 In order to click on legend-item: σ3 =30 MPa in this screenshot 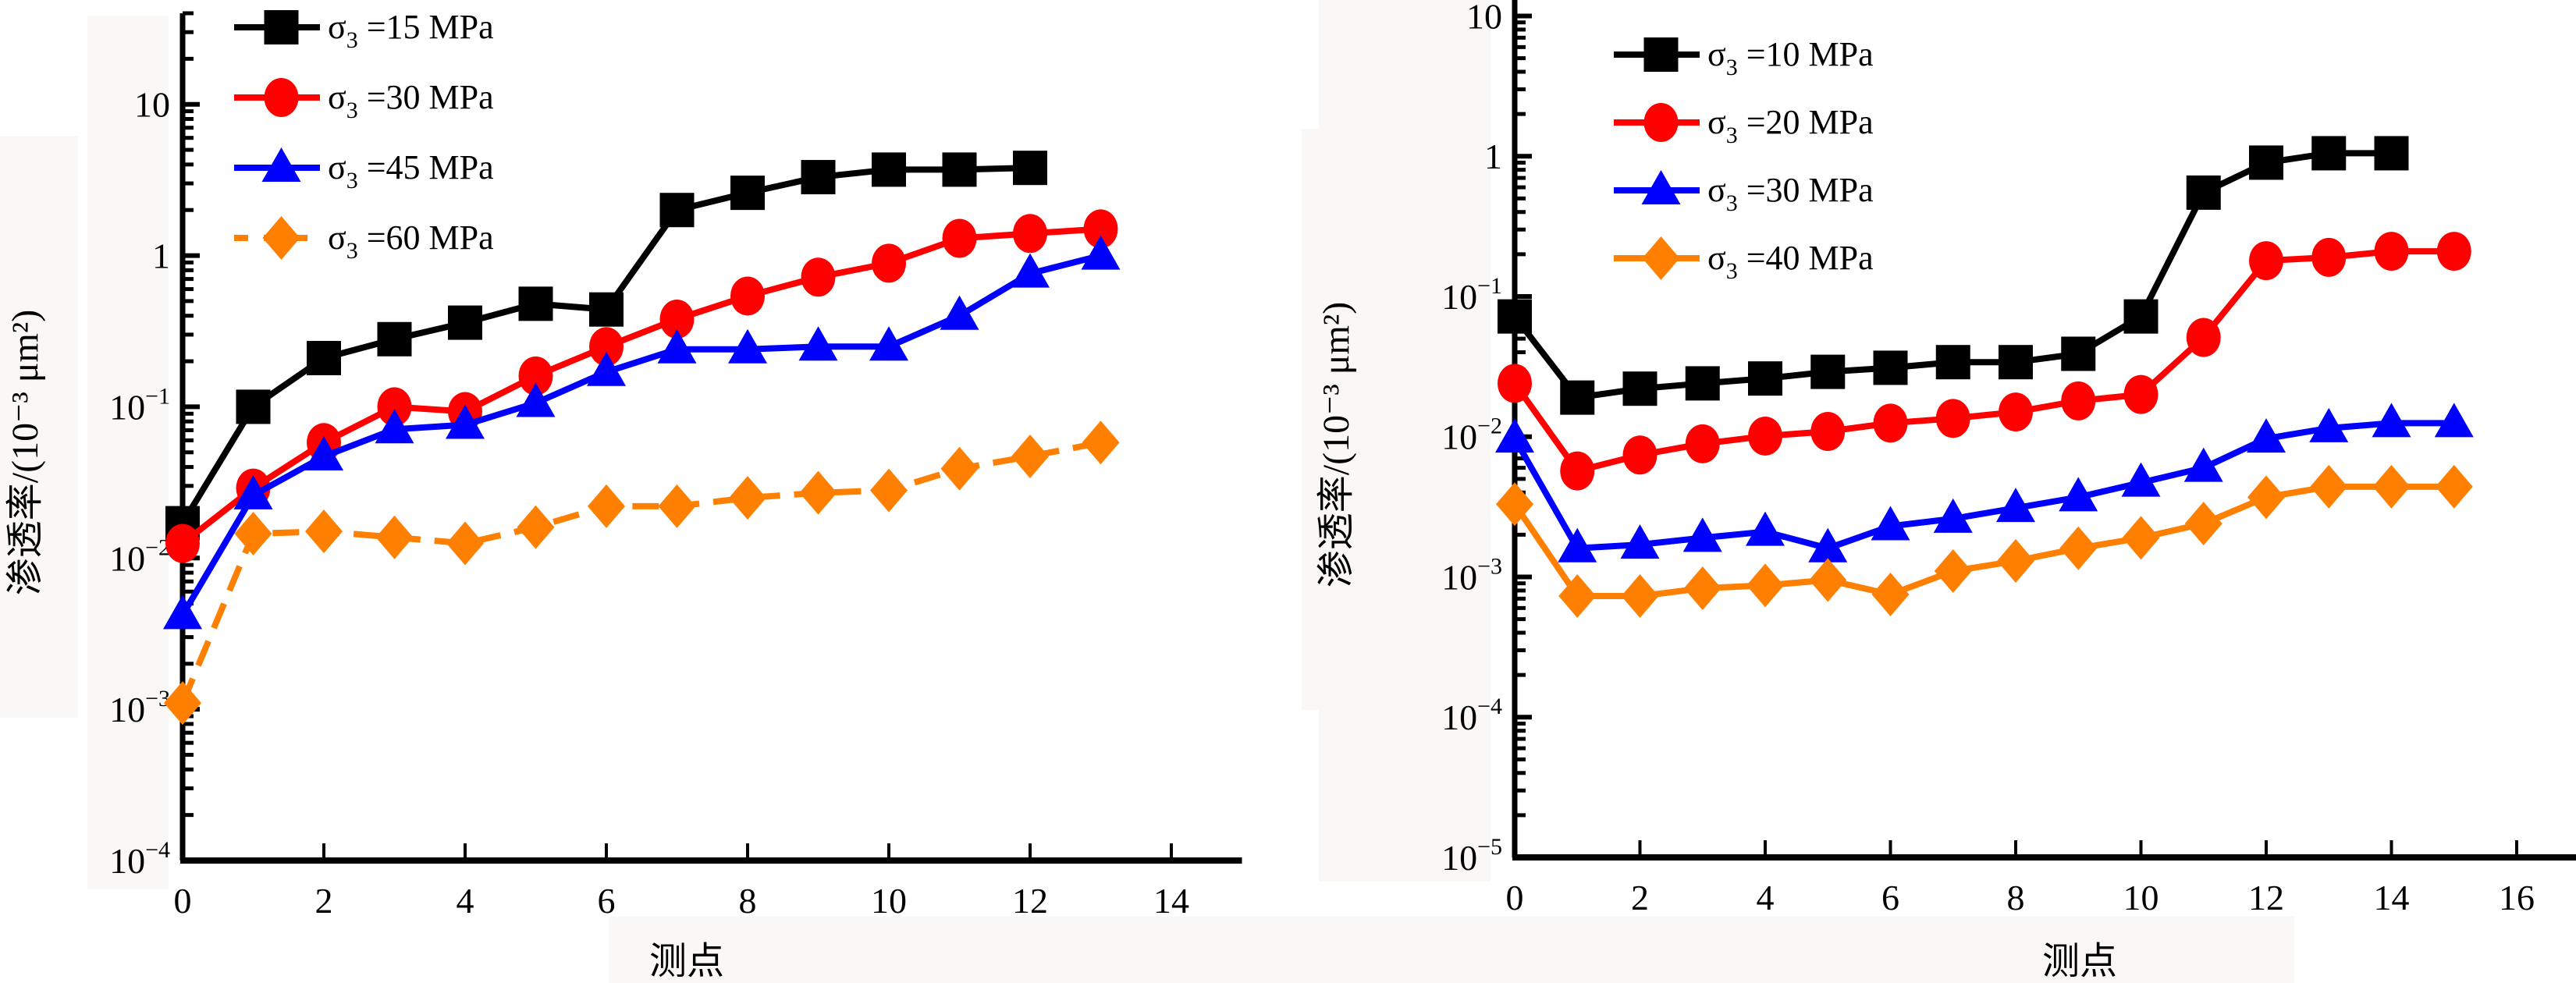, I will do `click(364, 100)`.